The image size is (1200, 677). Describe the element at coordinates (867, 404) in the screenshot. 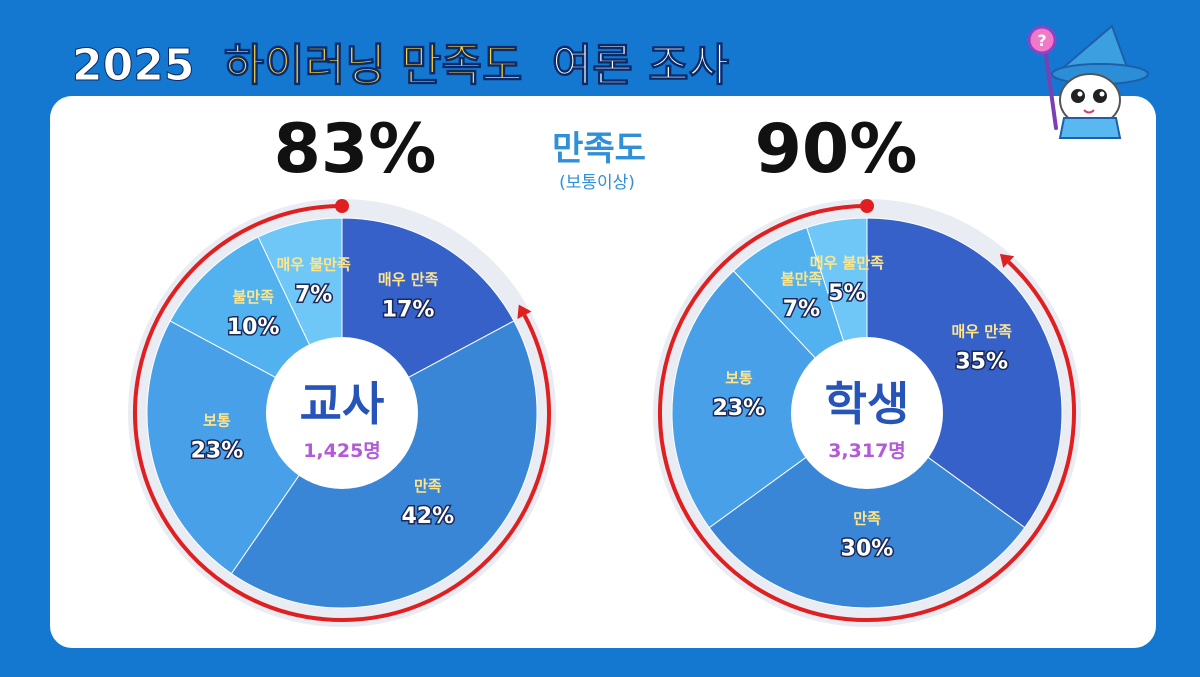

I see `student-center-label: 학생` at that location.